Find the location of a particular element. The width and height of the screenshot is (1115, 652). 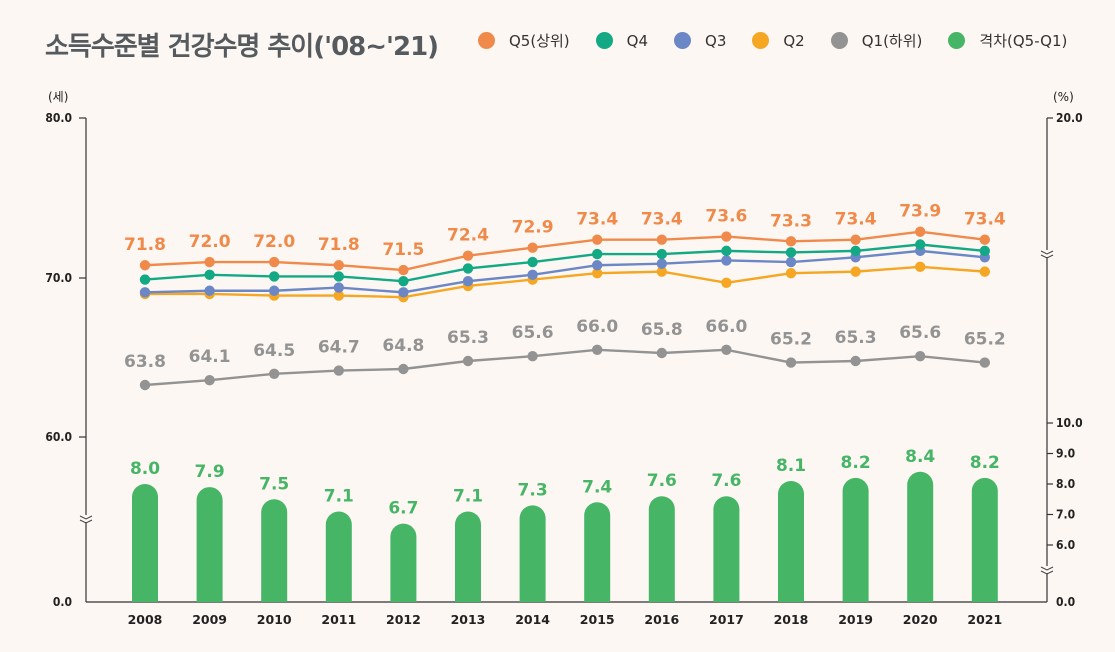

data-label-q5: 71.5 is located at coordinates (403, 250).